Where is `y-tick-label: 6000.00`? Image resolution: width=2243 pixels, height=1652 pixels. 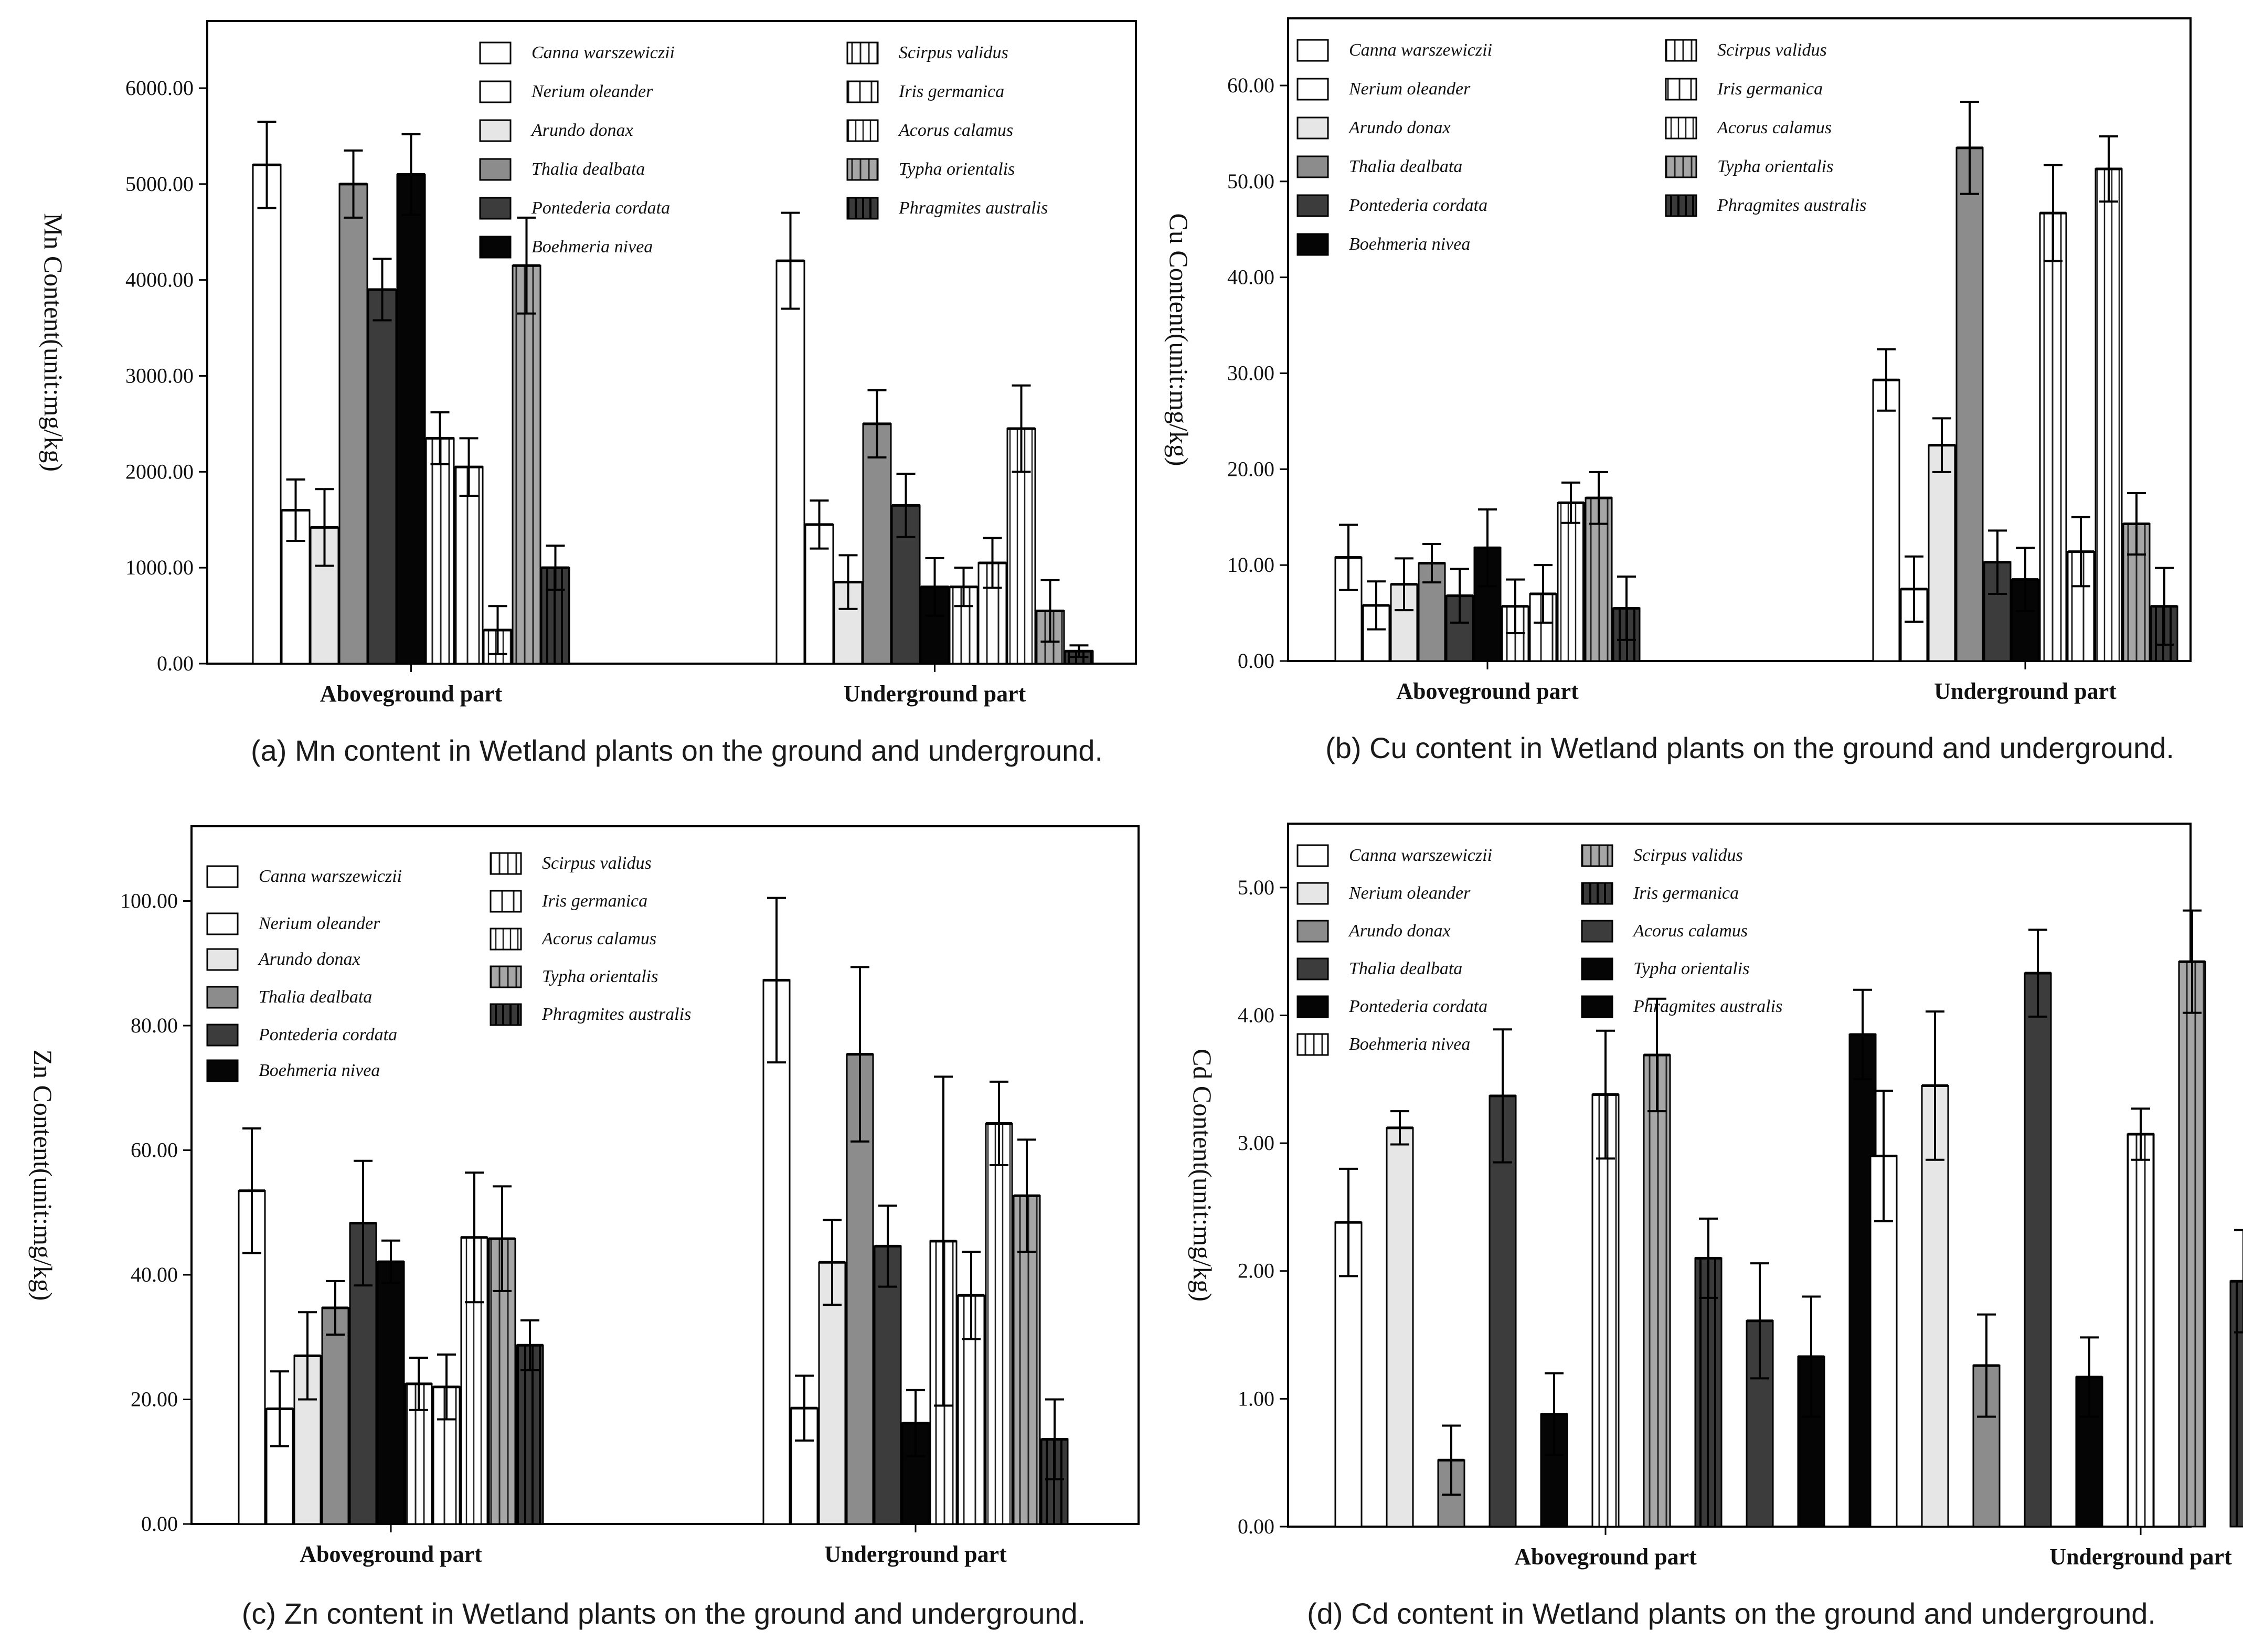
y-tick-label: 6000.00 is located at coordinates (159, 88).